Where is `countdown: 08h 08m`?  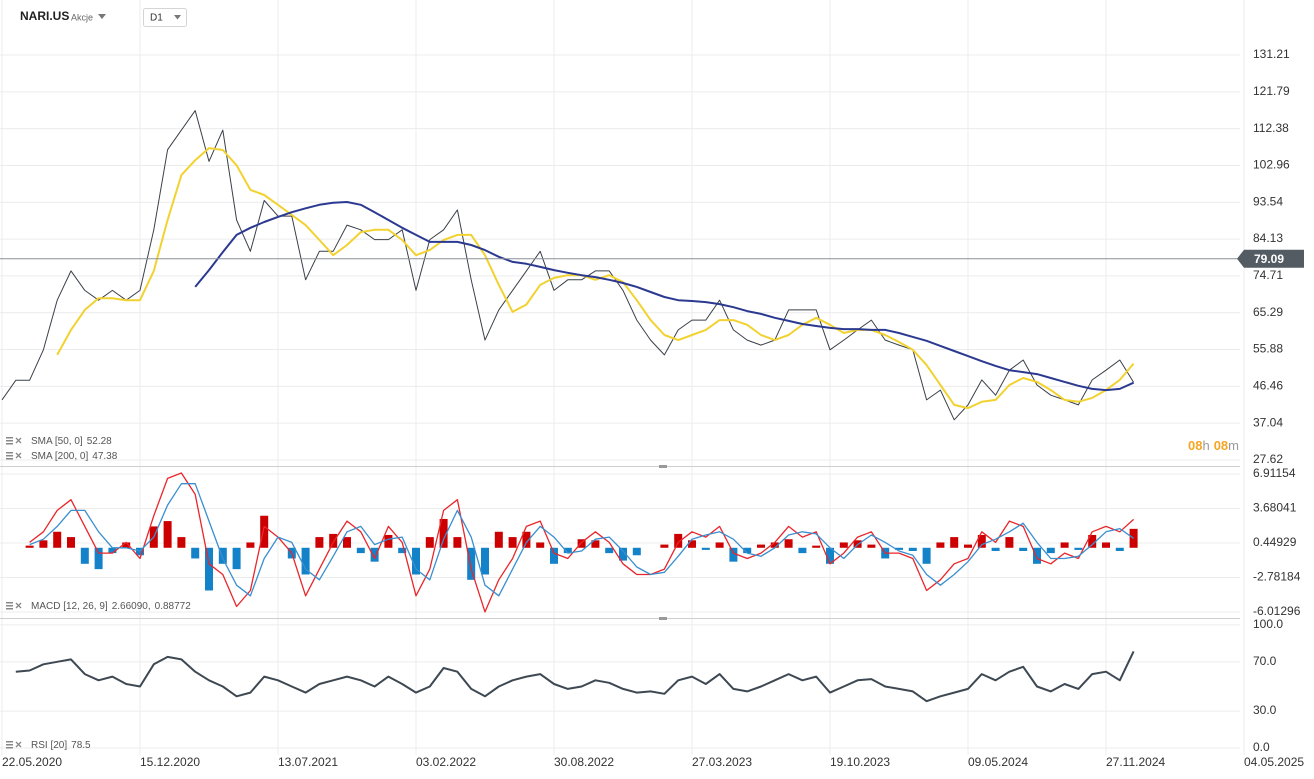 countdown: 08h 08m is located at coordinates (1213, 445).